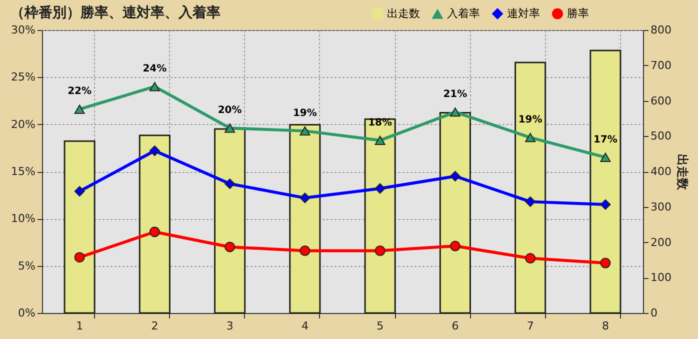  Describe the element at coordinates (23, 171) in the screenshot. I see `y-tick-label: 15%` at that location.